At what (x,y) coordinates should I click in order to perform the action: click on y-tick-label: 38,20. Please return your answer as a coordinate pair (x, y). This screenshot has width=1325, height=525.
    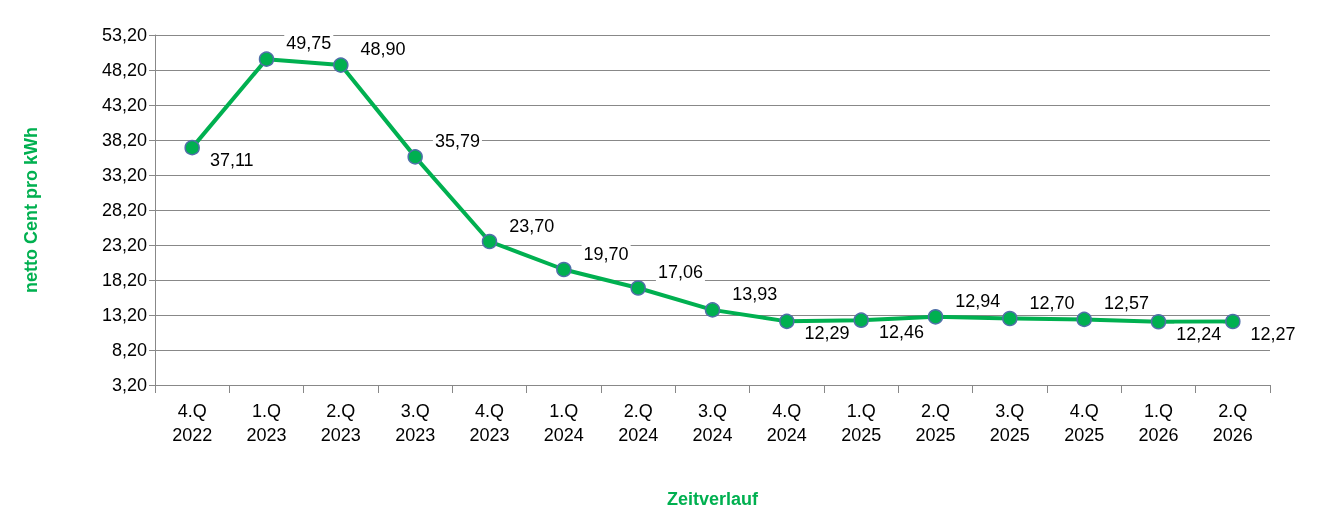
    Looking at the image, I should click on (124, 140).